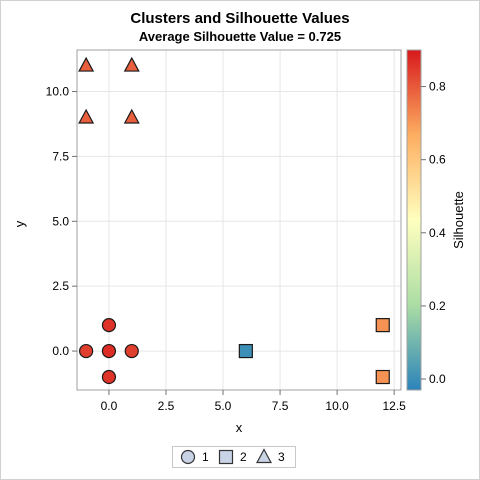 This screenshot has height=480, width=480. I want to click on colorbar-label: Silhouette, so click(458, 220).